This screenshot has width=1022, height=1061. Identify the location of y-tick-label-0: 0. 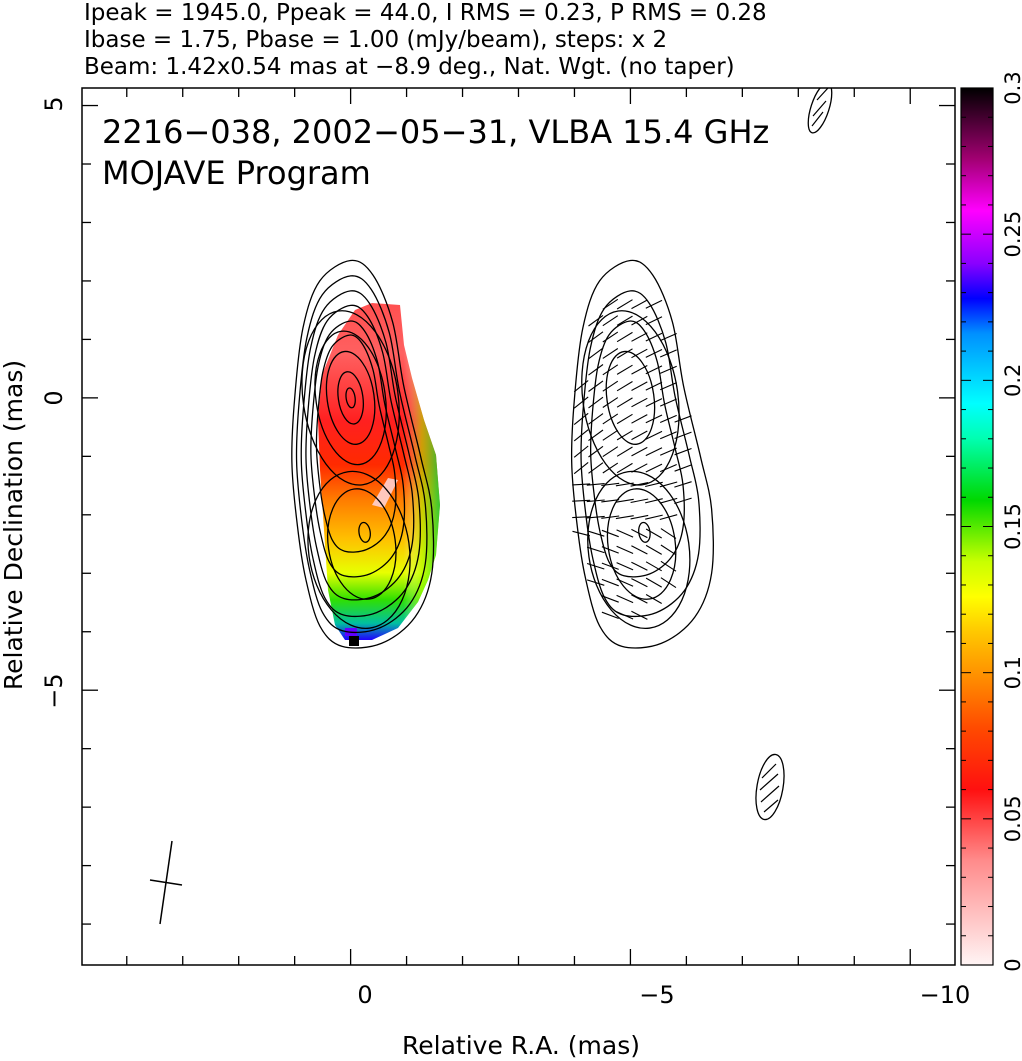
(54, 397).